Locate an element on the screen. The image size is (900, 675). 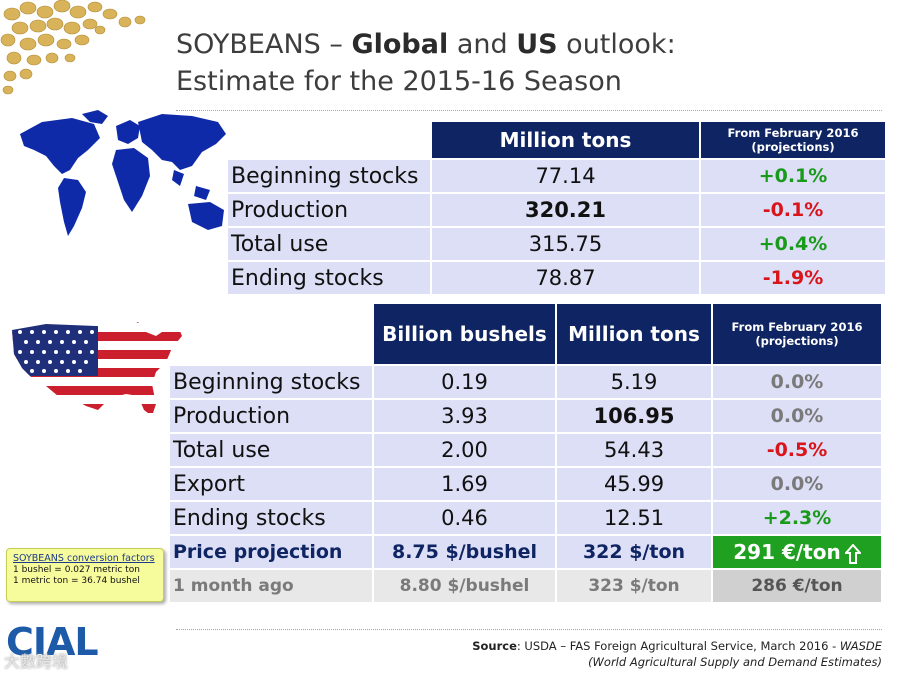
row-bushels: 0.46 is located at coordinates (464, 518).